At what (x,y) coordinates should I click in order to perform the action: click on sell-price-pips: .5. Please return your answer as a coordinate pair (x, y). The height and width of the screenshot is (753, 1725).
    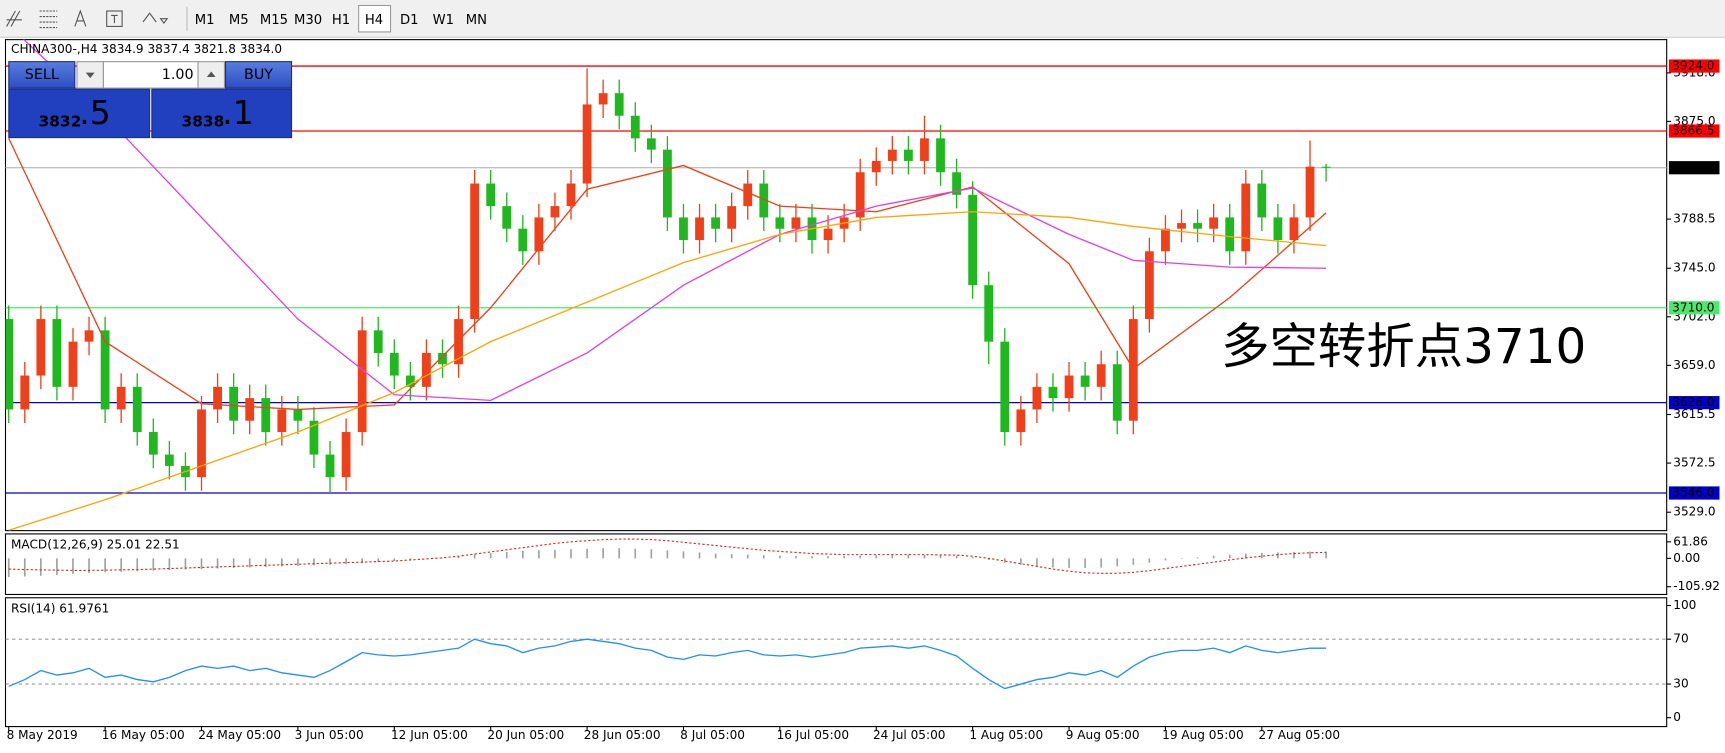
    Looking at the image, I should click on (94, 112).